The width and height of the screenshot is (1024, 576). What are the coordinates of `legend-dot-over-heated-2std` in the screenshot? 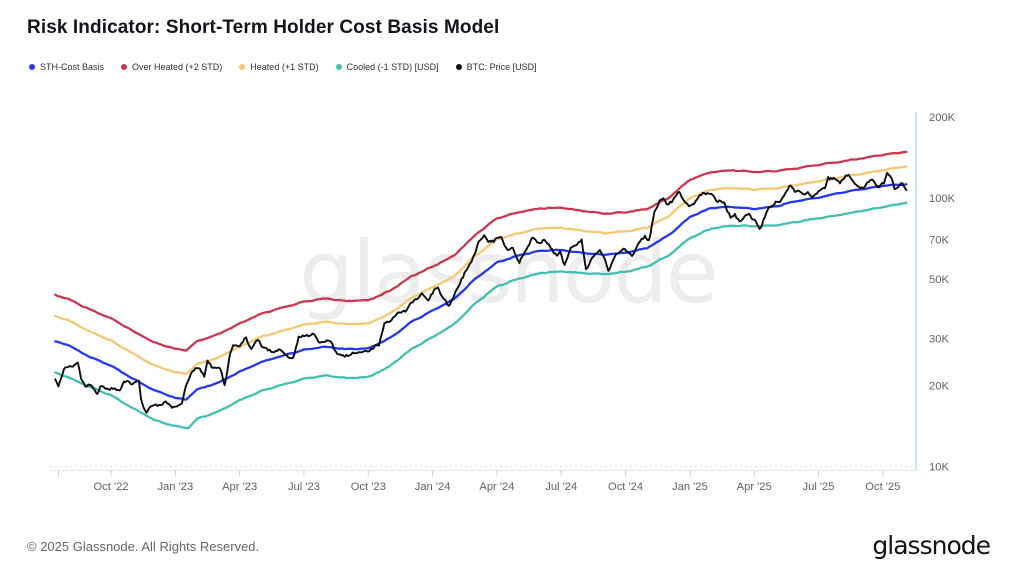 It's located at (124, 67).